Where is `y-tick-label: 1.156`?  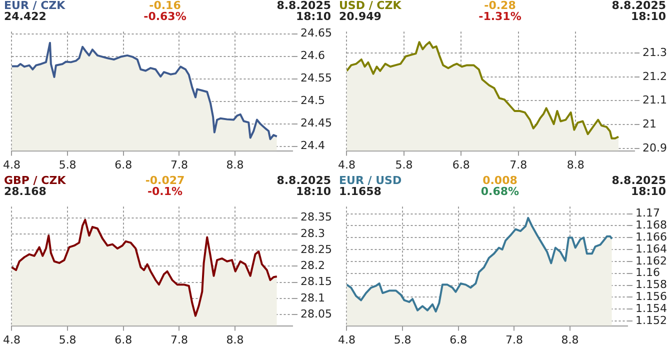 y-tick-label: 1.156 is located at coordinates (652, 297).